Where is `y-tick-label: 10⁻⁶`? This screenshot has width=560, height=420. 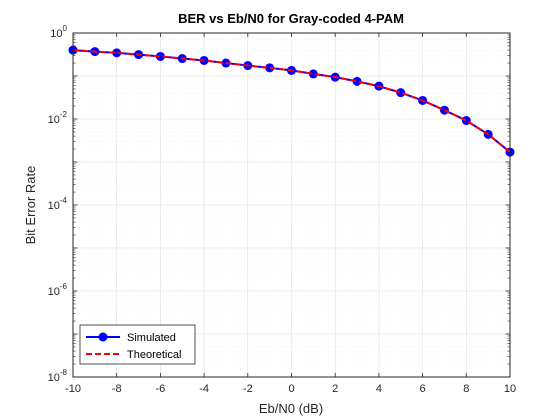 y-tick-label: 10⁻⁶ is located at coordinates (58, 290).